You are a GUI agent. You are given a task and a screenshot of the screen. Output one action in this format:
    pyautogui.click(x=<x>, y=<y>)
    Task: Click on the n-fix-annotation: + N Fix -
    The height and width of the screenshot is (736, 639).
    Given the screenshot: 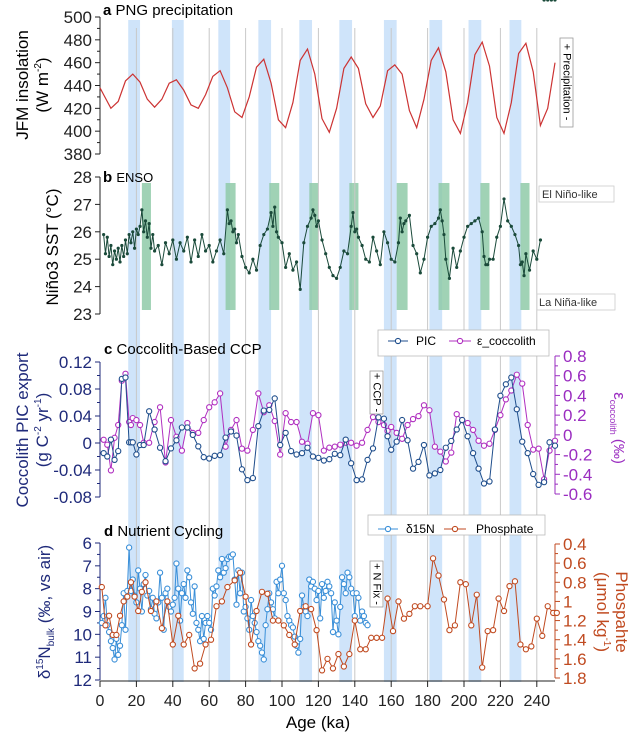 What is the action you would take?
    pyautogui.click(x=376, y=584)
    